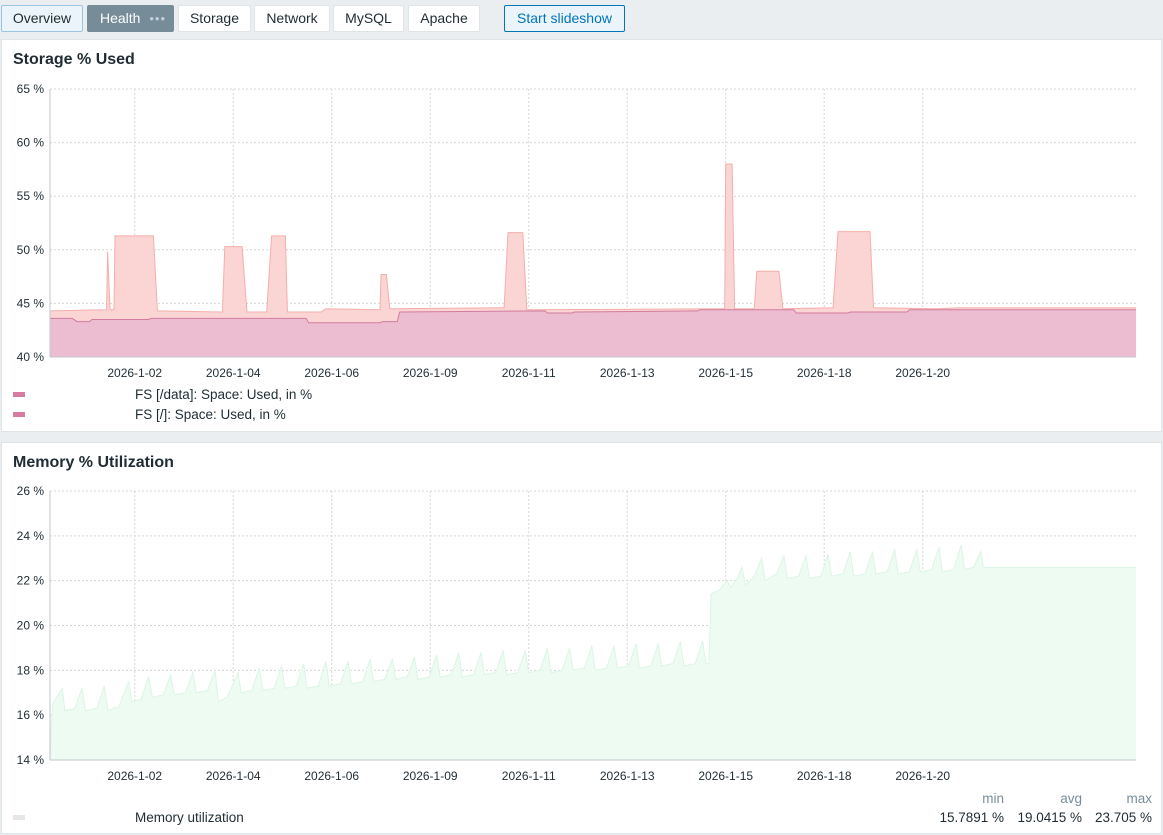 Image resolution: width=1163 pixels, height=835 pixels. Describe the element at coordinates (1049, 817) in the screenshot. I see `stat-avg: 19.0415 %` at that location.